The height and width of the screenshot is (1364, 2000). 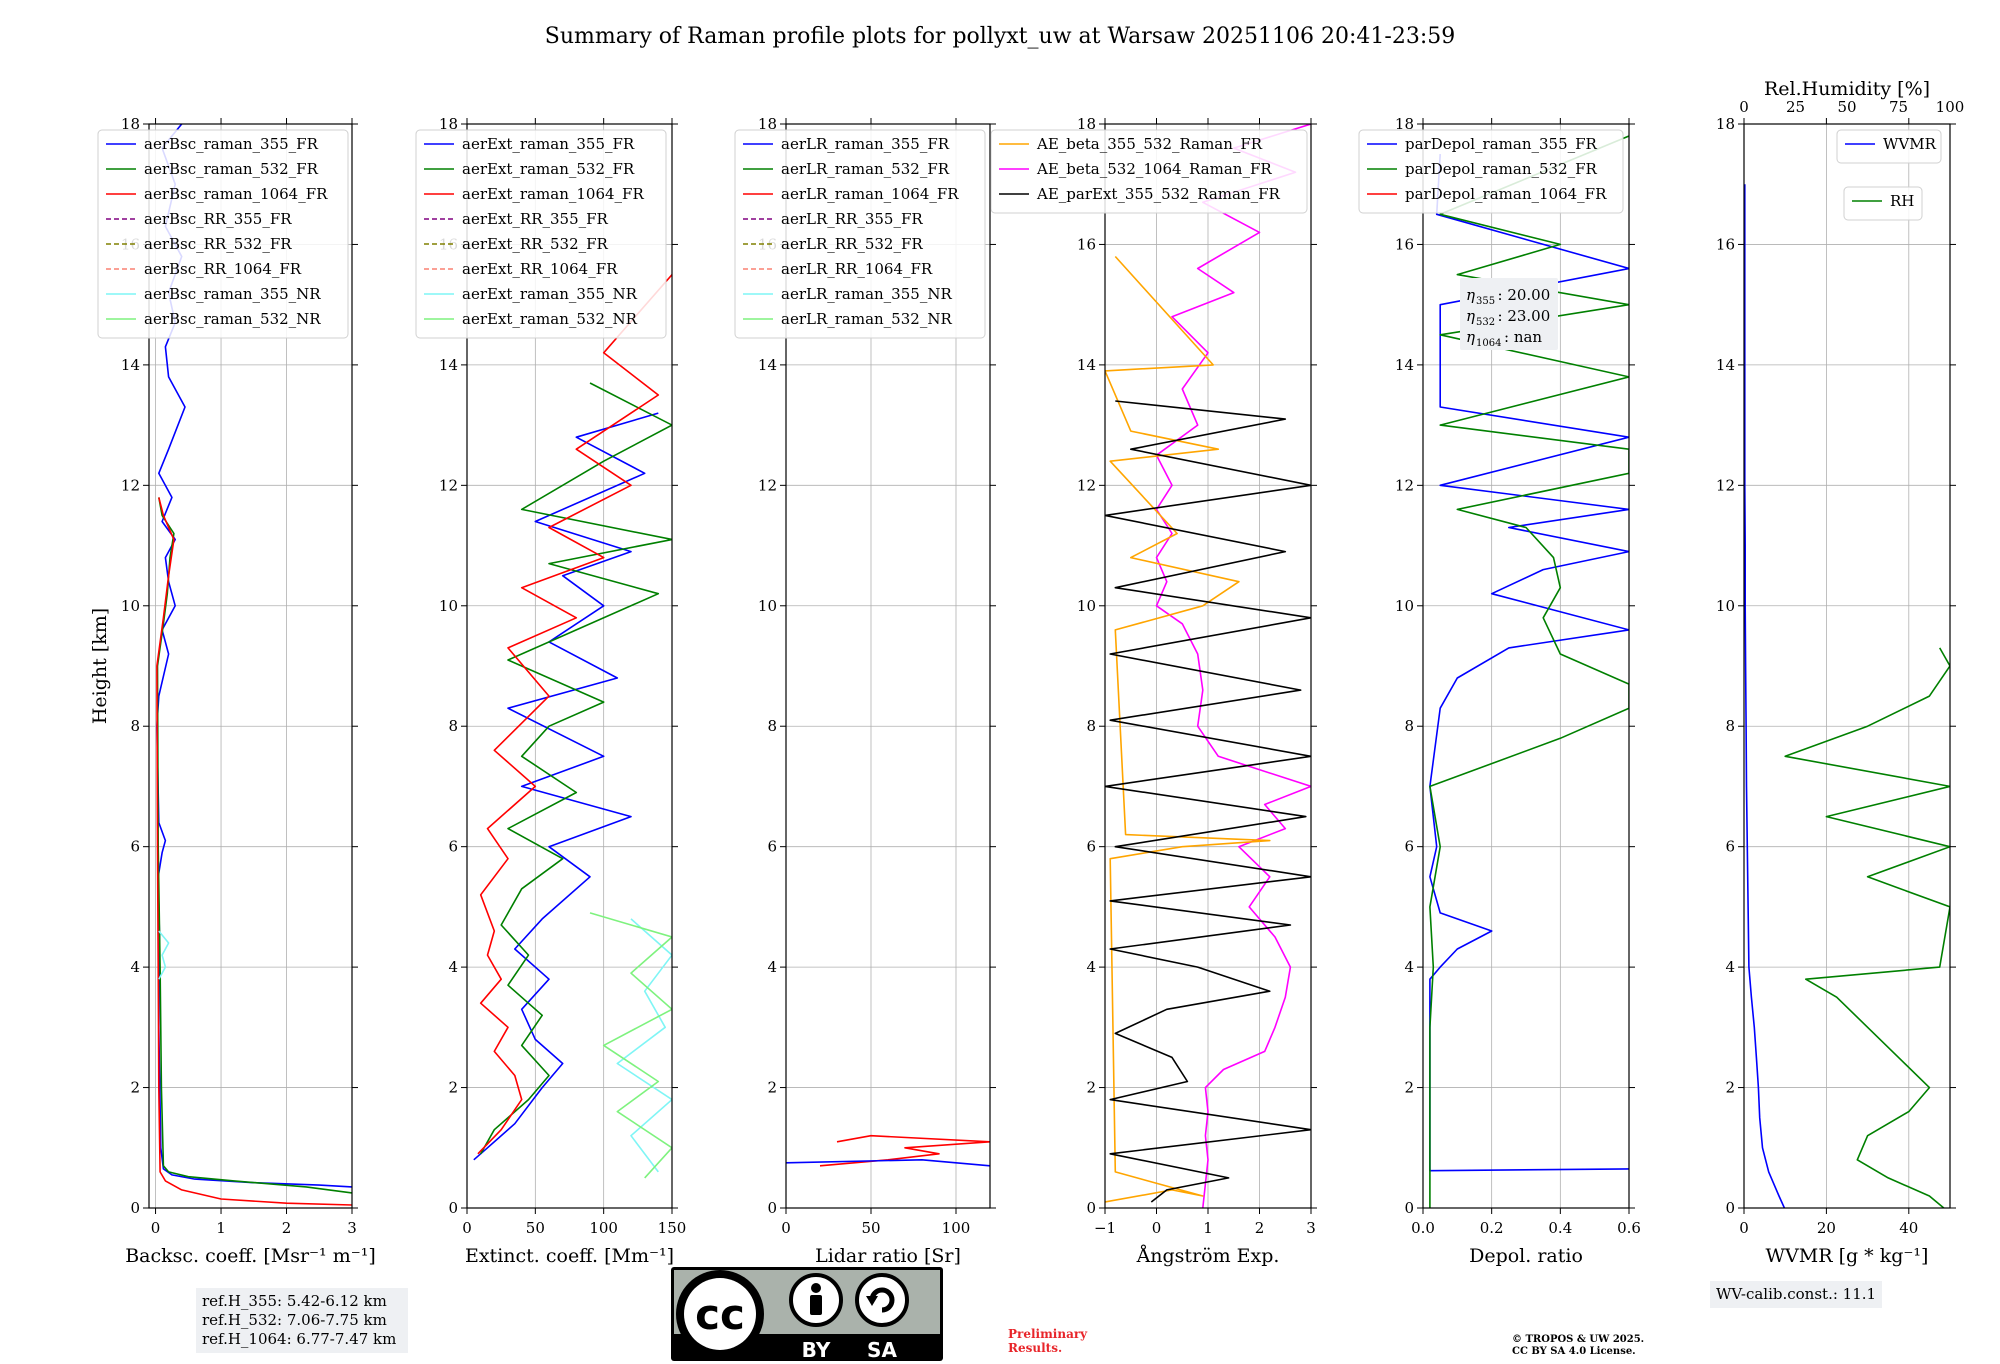 I want to click on sa-share-arrow, so click(x=872, y=1301).